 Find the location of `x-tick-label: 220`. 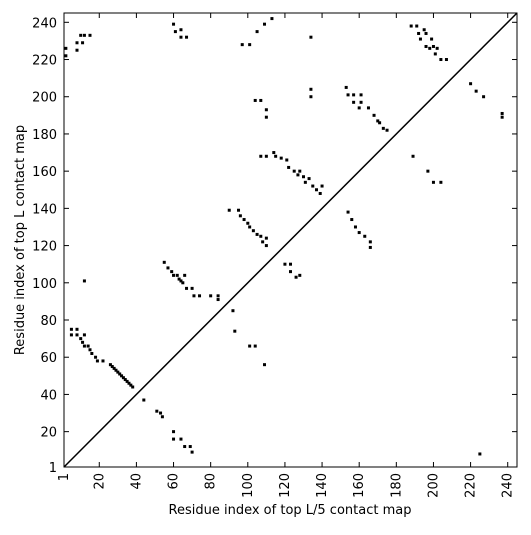

x-tick-label: 220 is located at coordinates (471, 485).